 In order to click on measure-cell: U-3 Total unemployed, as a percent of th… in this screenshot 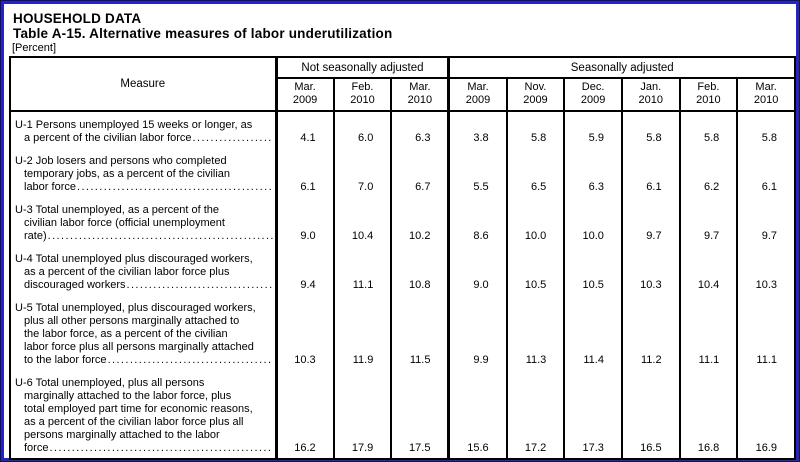, I will do `click(143, 221)`.